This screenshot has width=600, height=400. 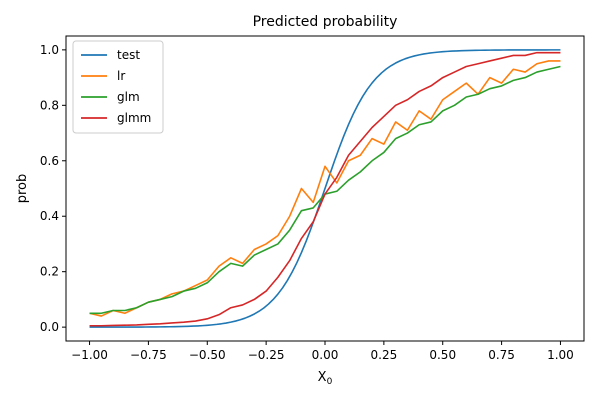 I want to click on x-tick-label: 1.00, so click(x=560, y=355).